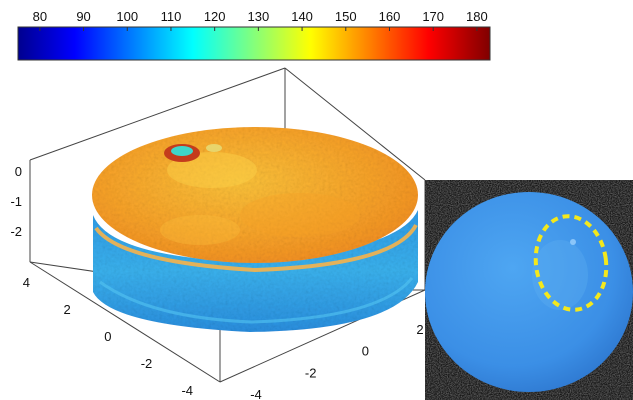 The image size is (633, 400). Describe the element at coordinates (187, 390) in the screenshot. I see `y-axis-tick-label: -4` at that location.